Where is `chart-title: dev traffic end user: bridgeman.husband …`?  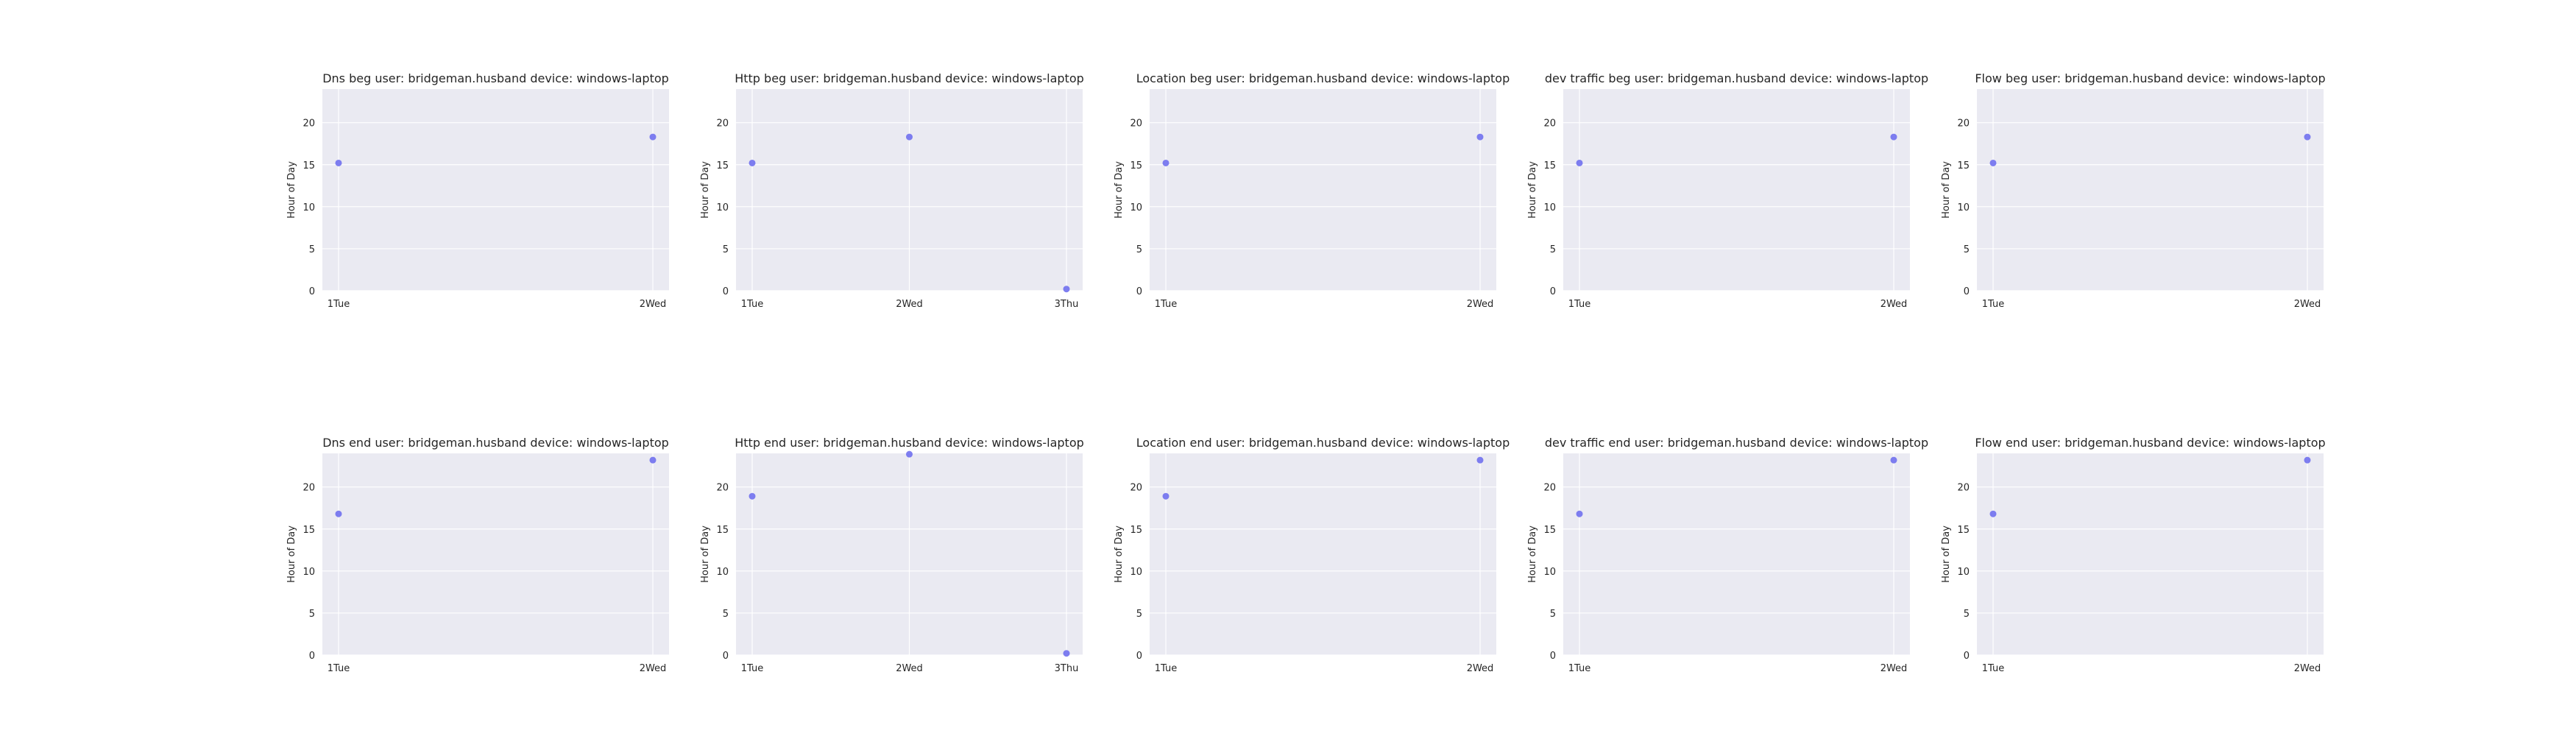
chart-title: dev traffic end user: bridgeman.husband … is located at coordinates (1736, 443).